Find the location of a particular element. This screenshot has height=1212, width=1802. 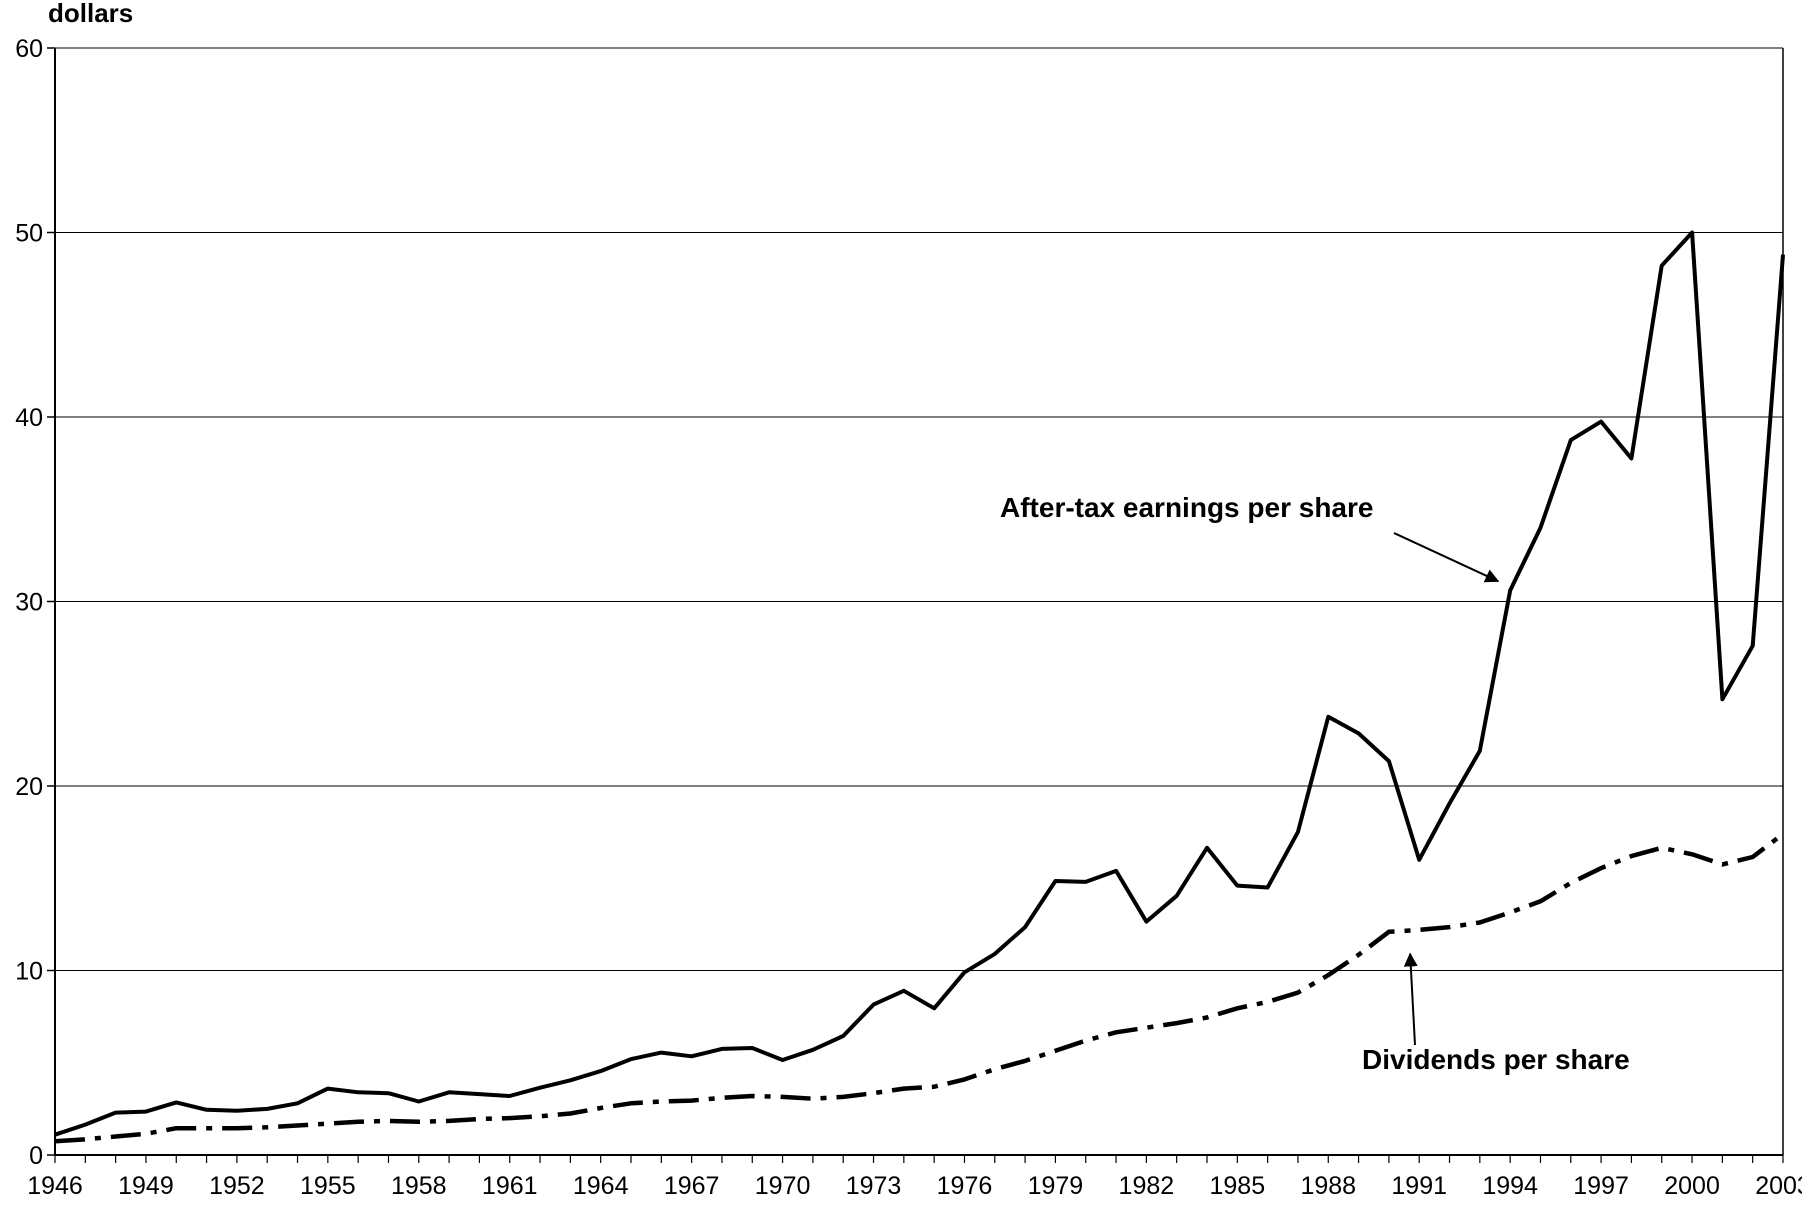

x-tick-label-2000: 2000 is located at coordinates (1692, 1186).